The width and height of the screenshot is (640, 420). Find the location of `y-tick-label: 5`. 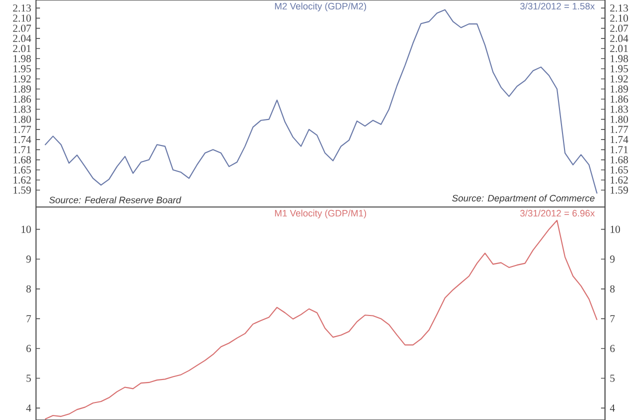

y-tick-label: 5 is located at coordinates (28, 378).